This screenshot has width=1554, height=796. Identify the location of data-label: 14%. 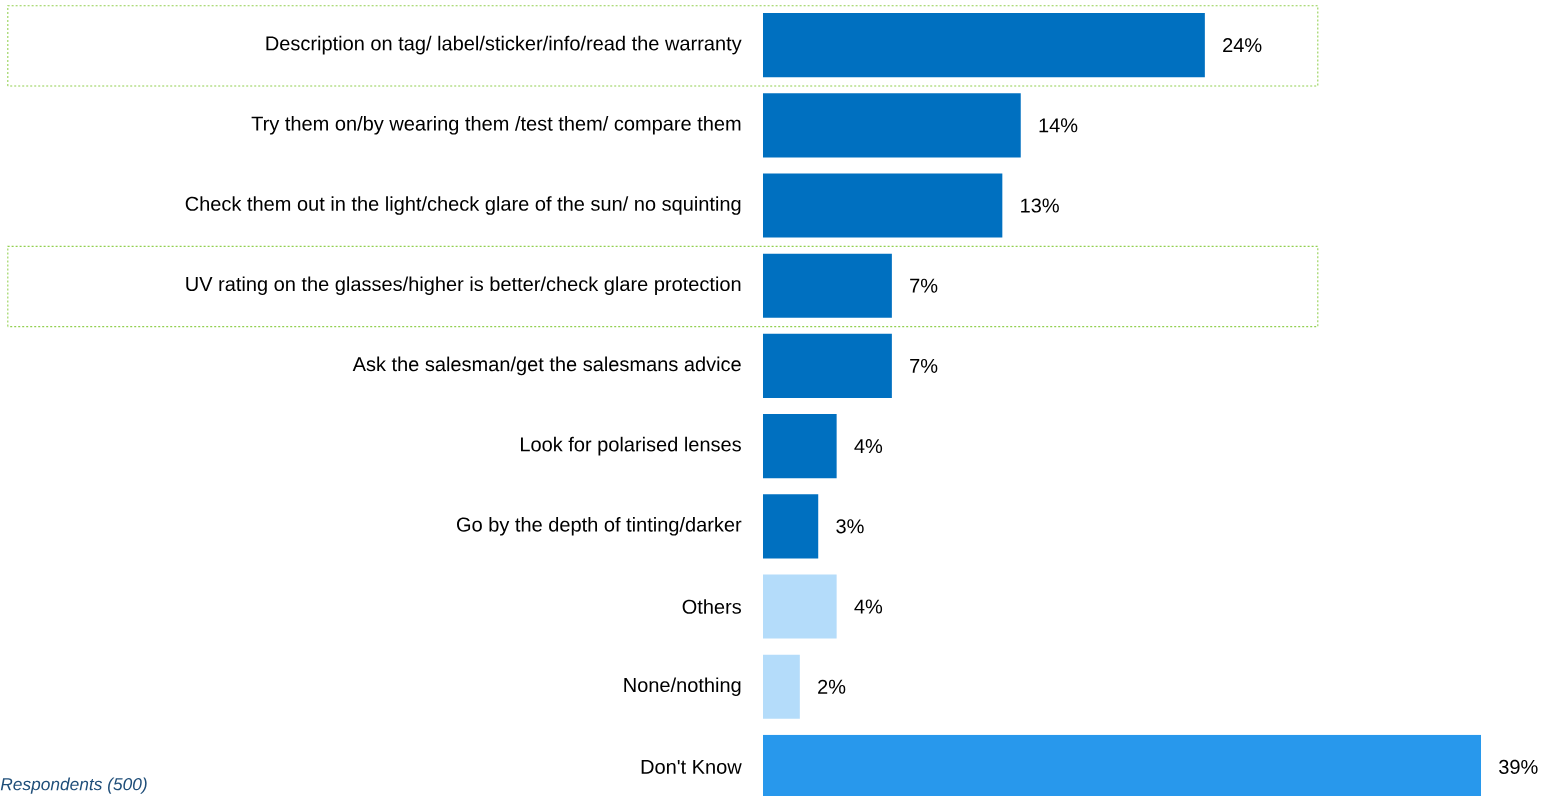
(1058, 125).